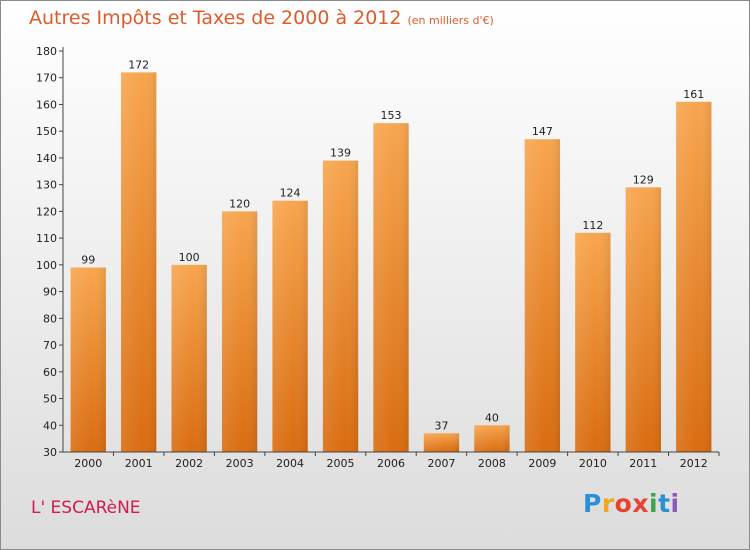 Image resolution: width=750 pixels, height=550 pixels. I want to click on x-tick-label: 2011, so click(643, 463).